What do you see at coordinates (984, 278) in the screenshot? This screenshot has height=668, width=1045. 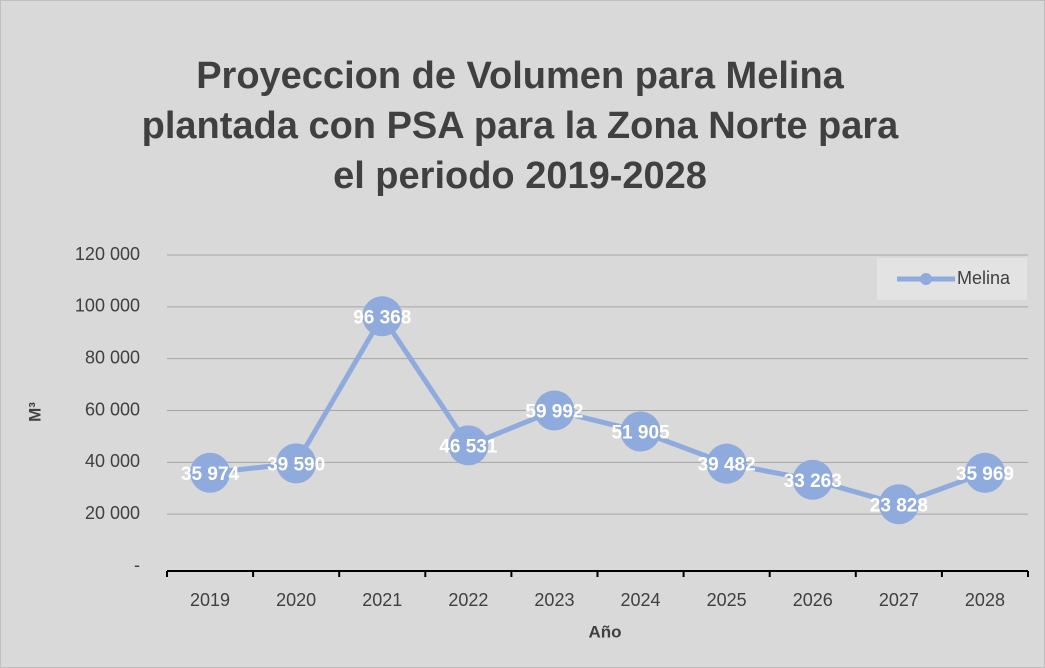 I see `legend-label: Melina` at bounding box center [984, 278].